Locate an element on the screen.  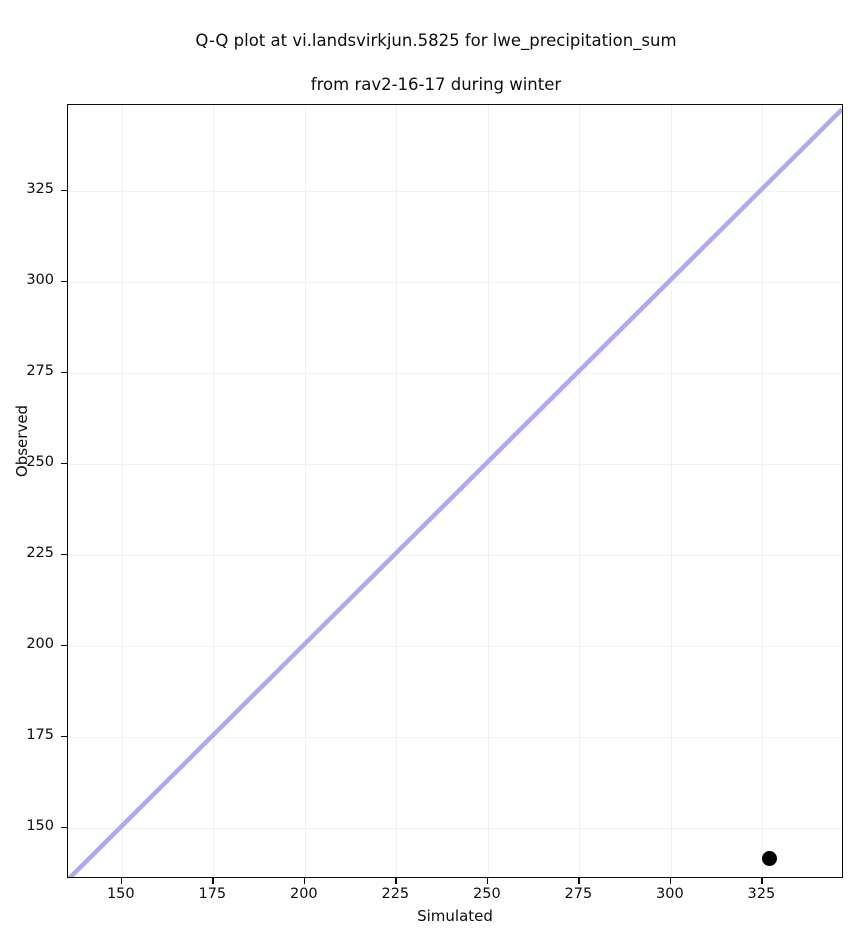
y-tick-label: 225 is located at coordinates (40, 552).